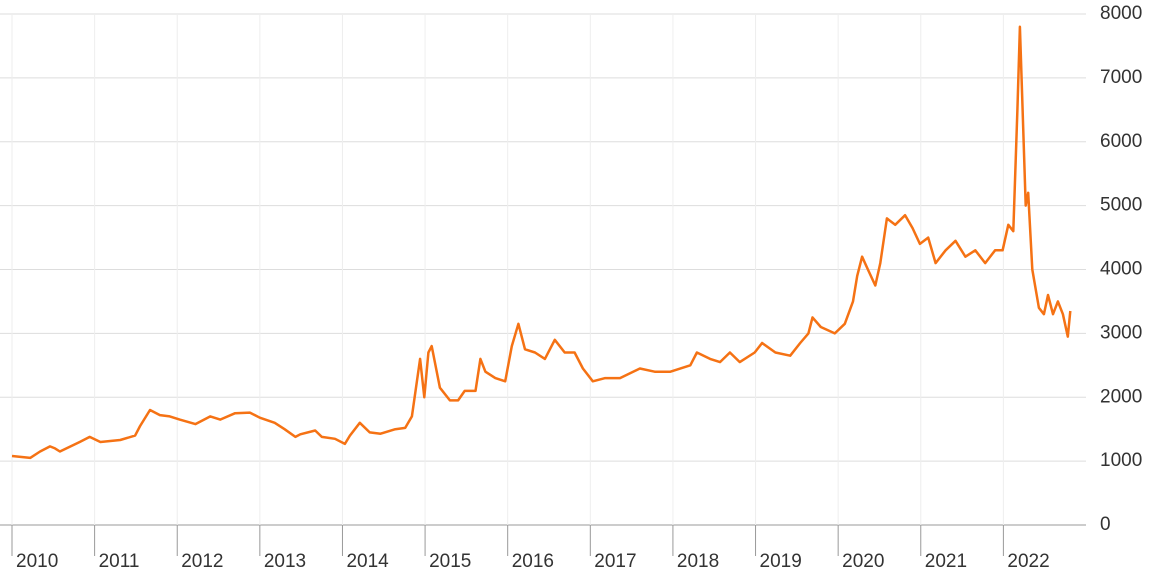  Describe the element at coordinates (1121, 205) in the screenshot. I see `y-tick-label: 5000` at that location.